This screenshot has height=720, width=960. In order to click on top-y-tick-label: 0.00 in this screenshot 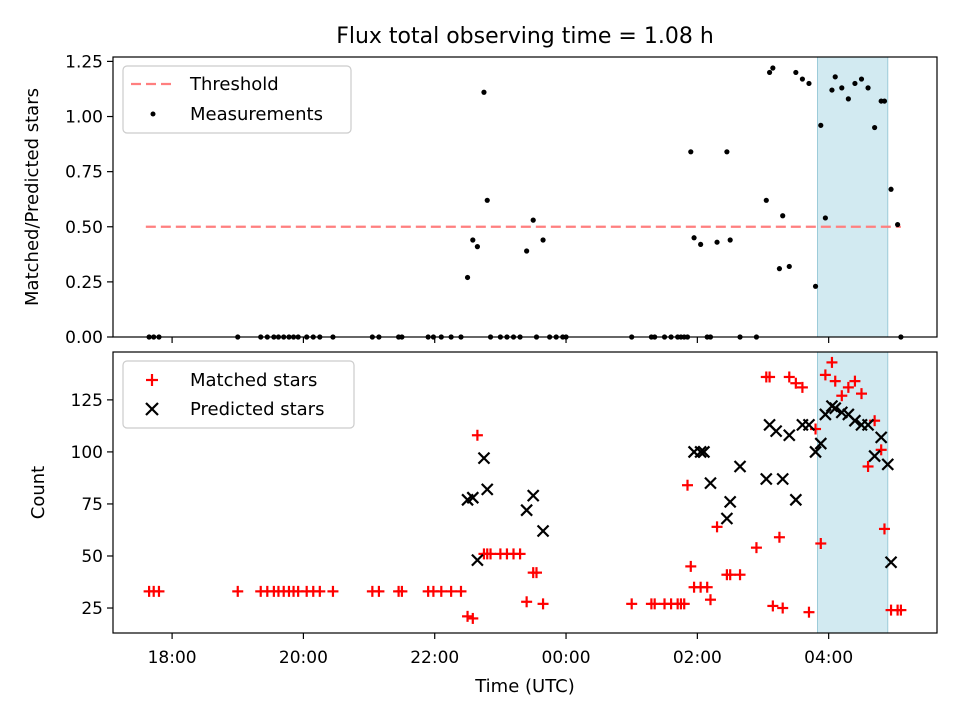, I will do `click(84, 338)`.